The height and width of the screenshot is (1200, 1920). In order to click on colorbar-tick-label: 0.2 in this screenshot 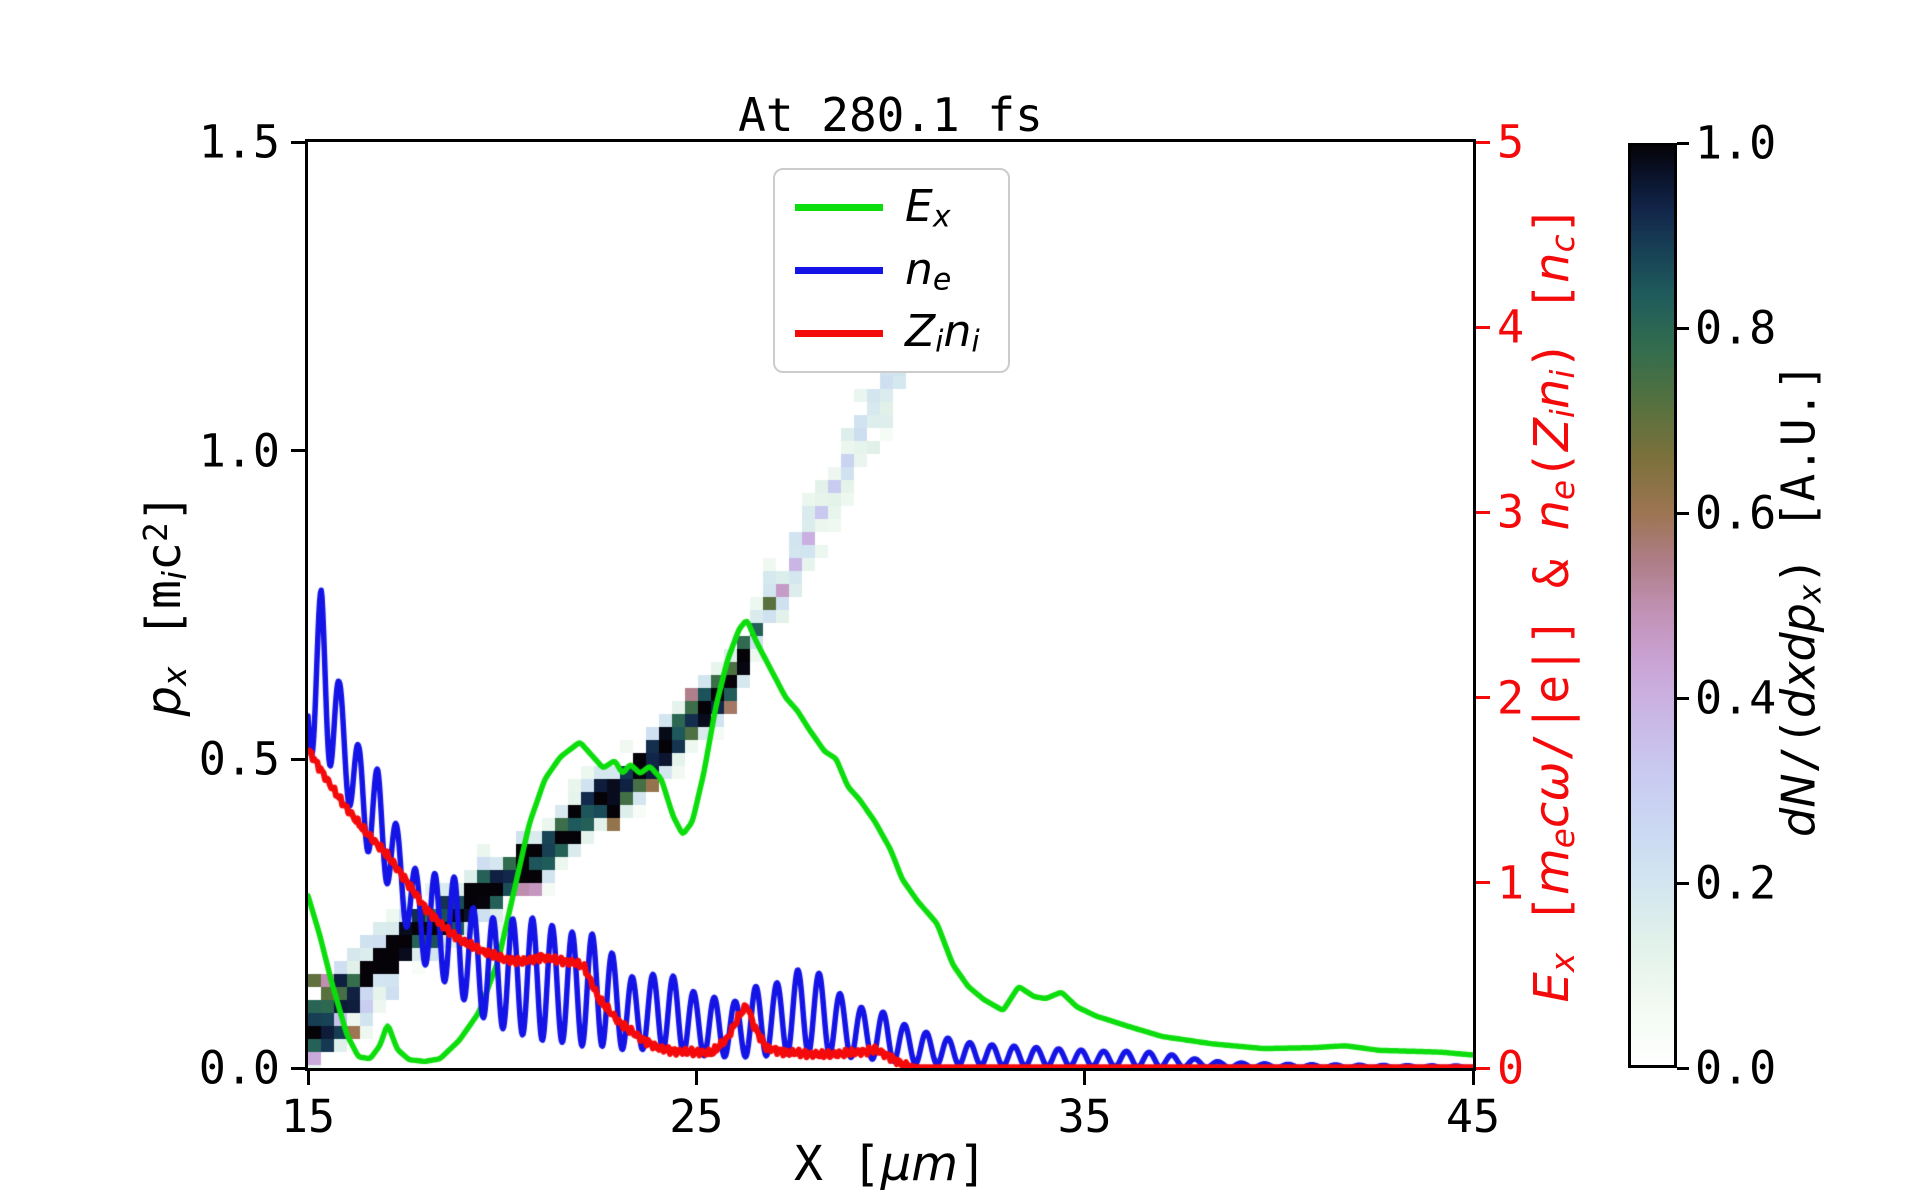, I will do `click(1736, 883)`.